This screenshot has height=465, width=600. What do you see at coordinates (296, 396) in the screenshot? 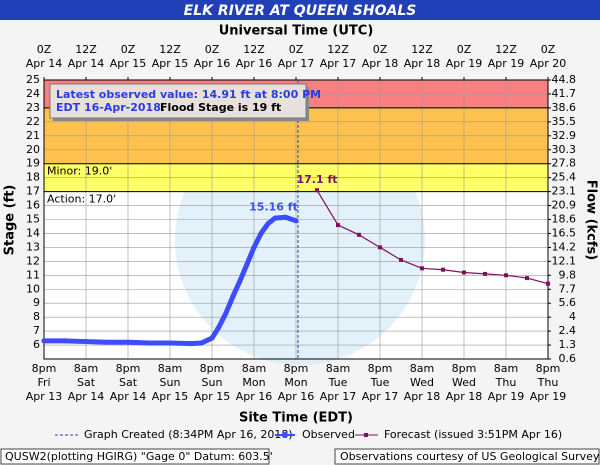
I see `x-tick-label: Apr 16` at bounding box center [296, 396].